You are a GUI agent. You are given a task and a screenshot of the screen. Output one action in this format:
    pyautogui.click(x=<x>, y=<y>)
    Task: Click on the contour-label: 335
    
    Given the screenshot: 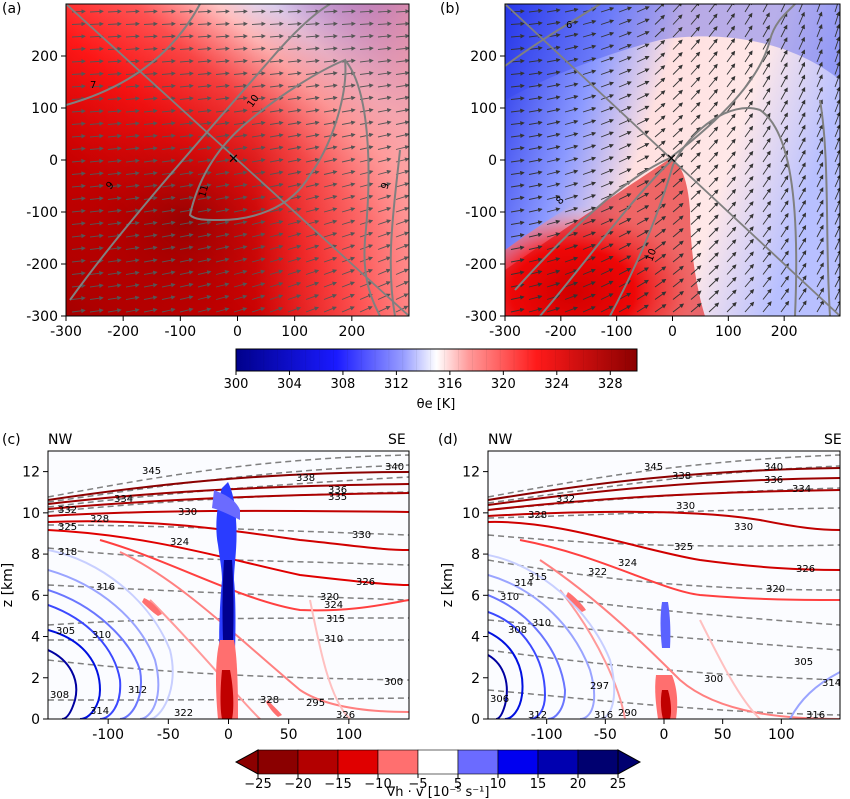 What is the action you would take?
    pyautogui.click(x=337, y=497)
    